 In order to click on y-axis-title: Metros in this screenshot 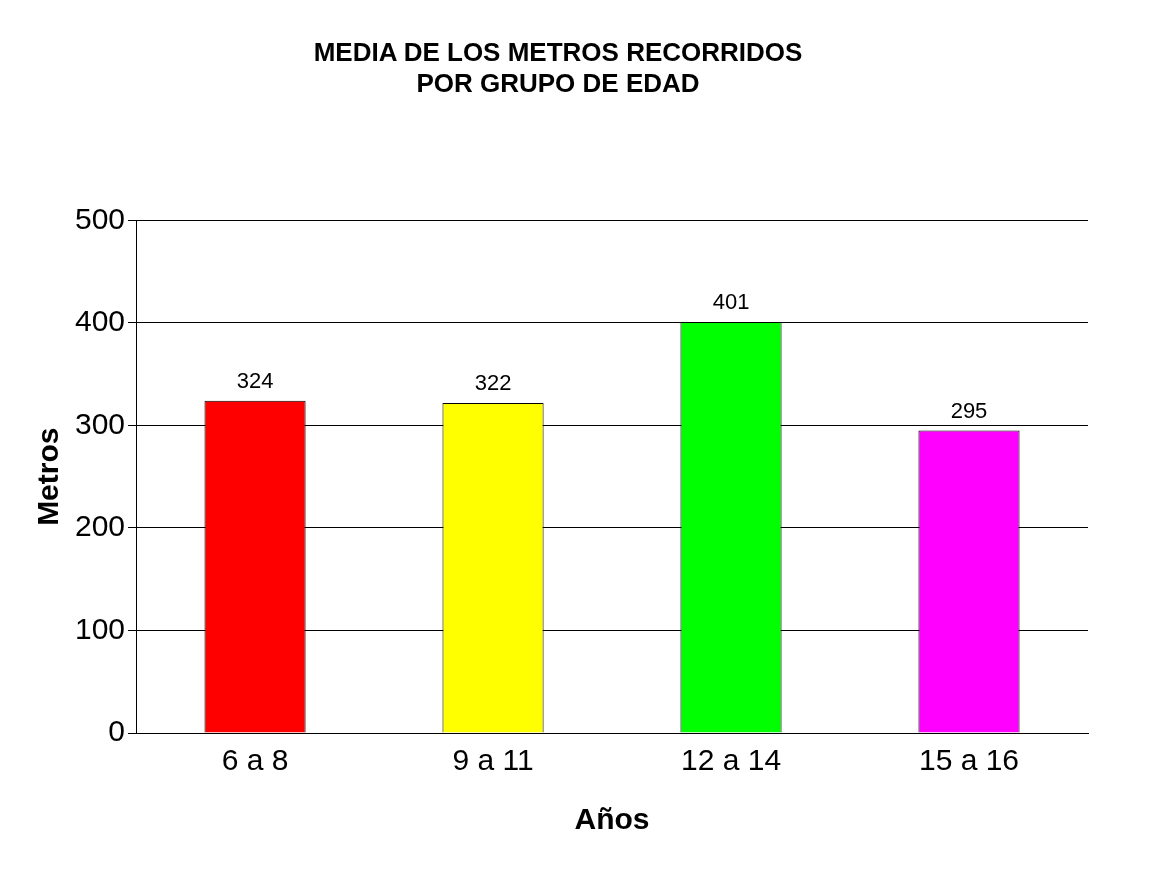, I will do `click(48, 476)`.